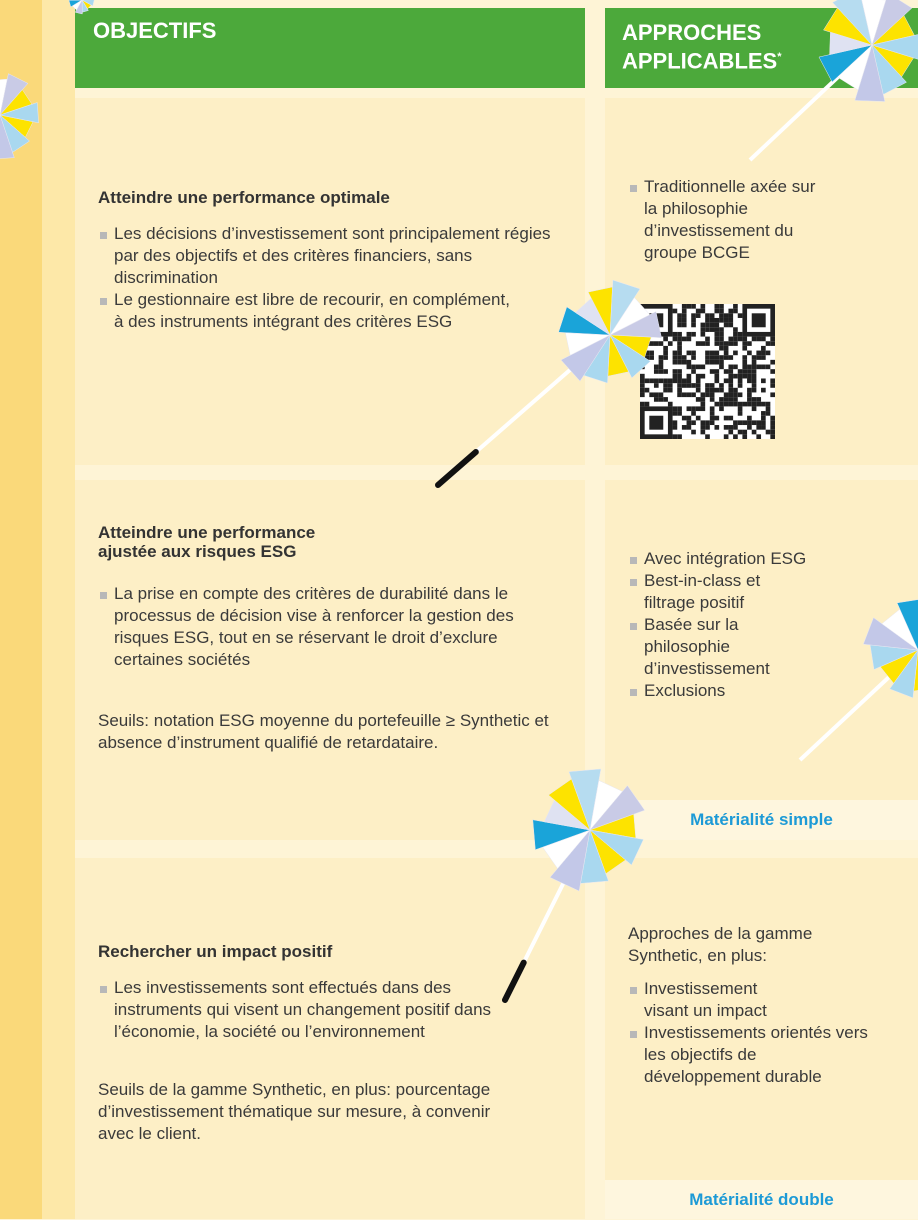  What do you see at coordinates (761, 820) in the screenshot?
I see `materiality-label: Matérialité simple` at bounding box center [761, 820].